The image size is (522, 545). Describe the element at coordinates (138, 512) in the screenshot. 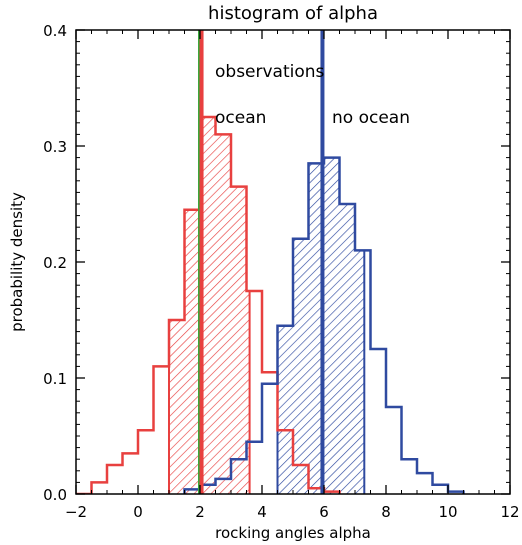

I see `x-tick-label: 0` at that location.